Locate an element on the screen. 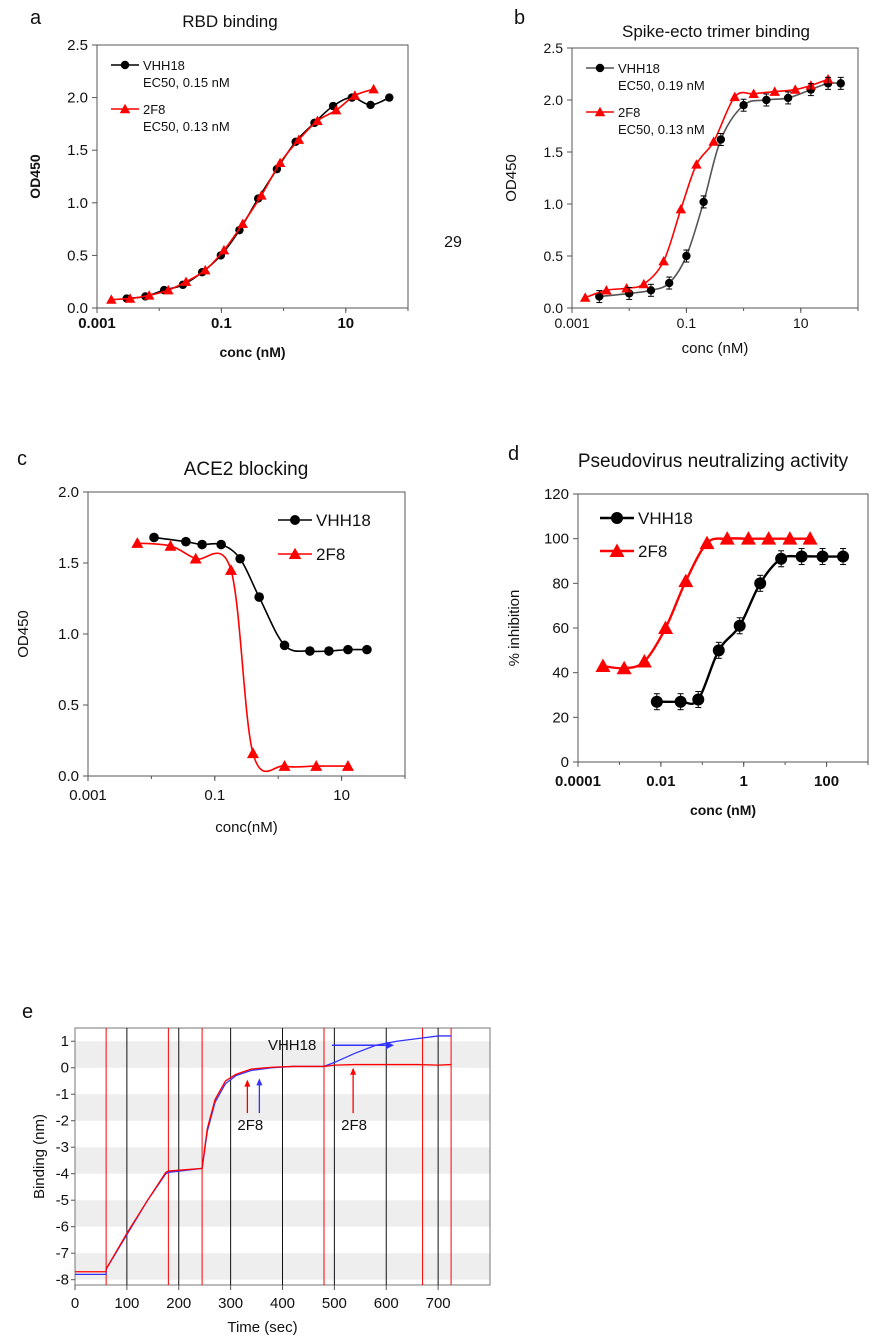 Image resolution: width=886 pixels, height=1342 pixels. x-tick-label: 300 is located at coordinates (230, 1303).